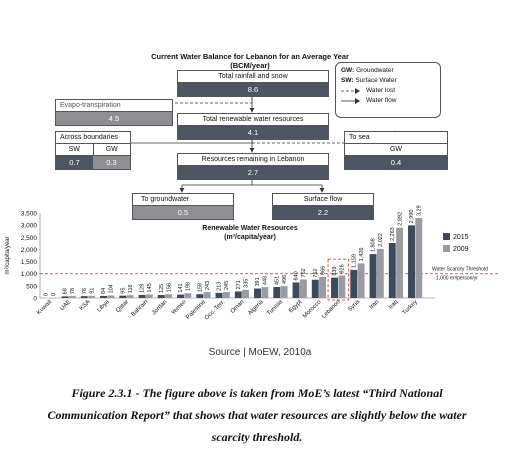 This screenshot has height=465, width=513. Describe the element at coordinates (396, 150) in the screenshot. I see `box-to-sea: To sea GW 0.4` at that location.